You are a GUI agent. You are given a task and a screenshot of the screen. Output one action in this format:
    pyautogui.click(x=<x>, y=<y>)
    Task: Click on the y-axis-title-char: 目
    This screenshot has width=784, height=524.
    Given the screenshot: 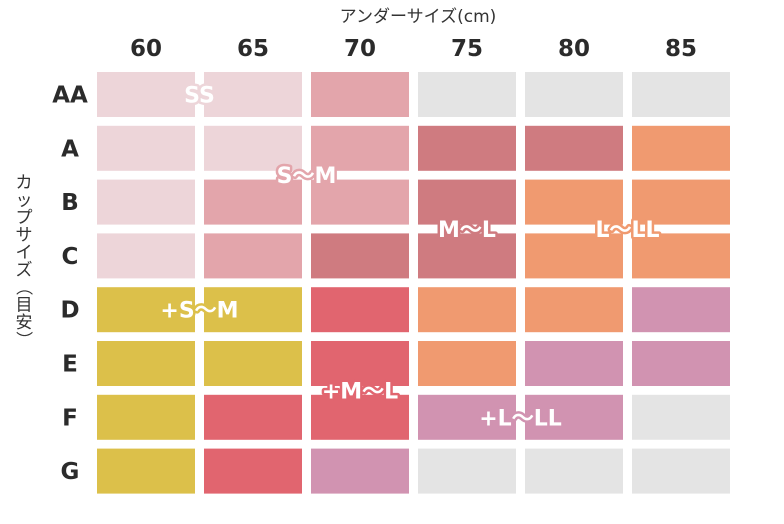 What is the action you would take?
    pyautogui.click(x=24, y=306)
    